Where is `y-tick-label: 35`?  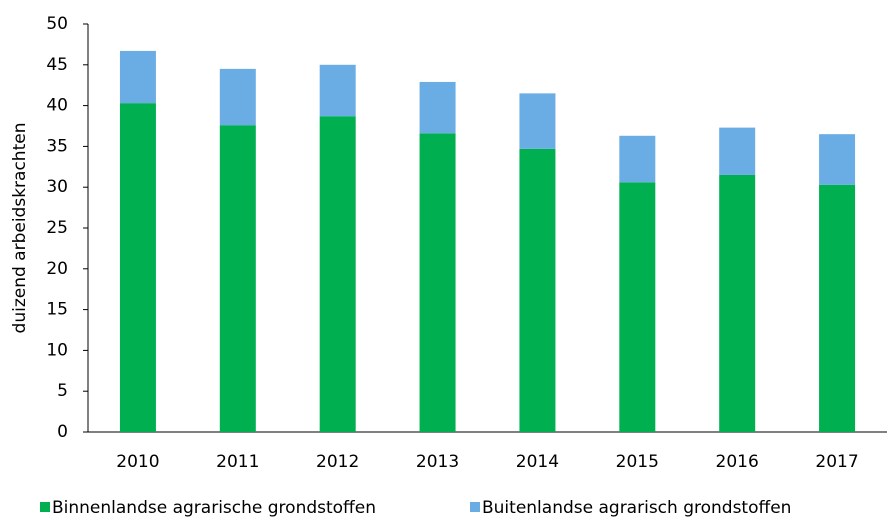 y-tick-label: 35 is located at coordinates (57, 146).